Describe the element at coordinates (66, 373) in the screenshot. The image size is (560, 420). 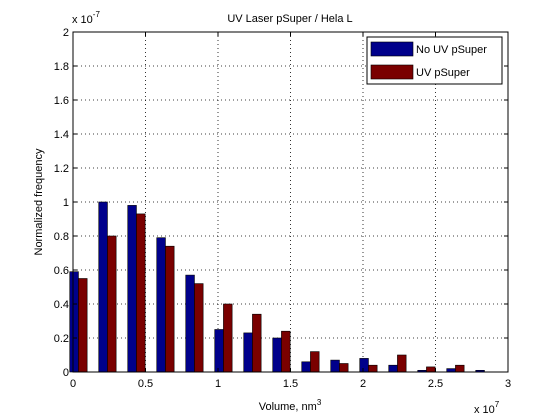
I see `y-tick-label: 0` at that location.